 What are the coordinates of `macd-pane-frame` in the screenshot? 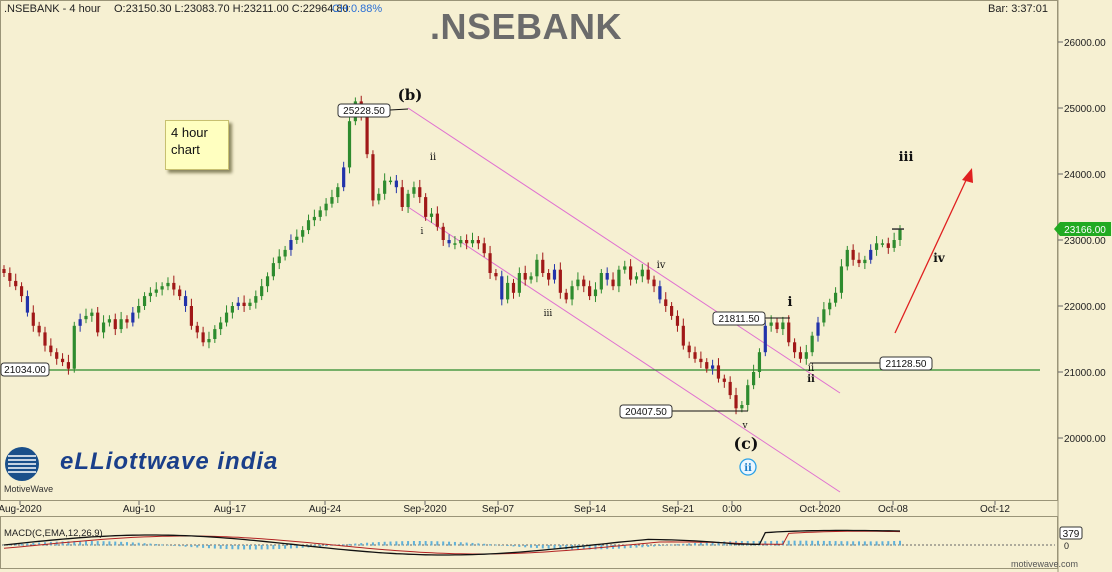 It's located at (529, 542).